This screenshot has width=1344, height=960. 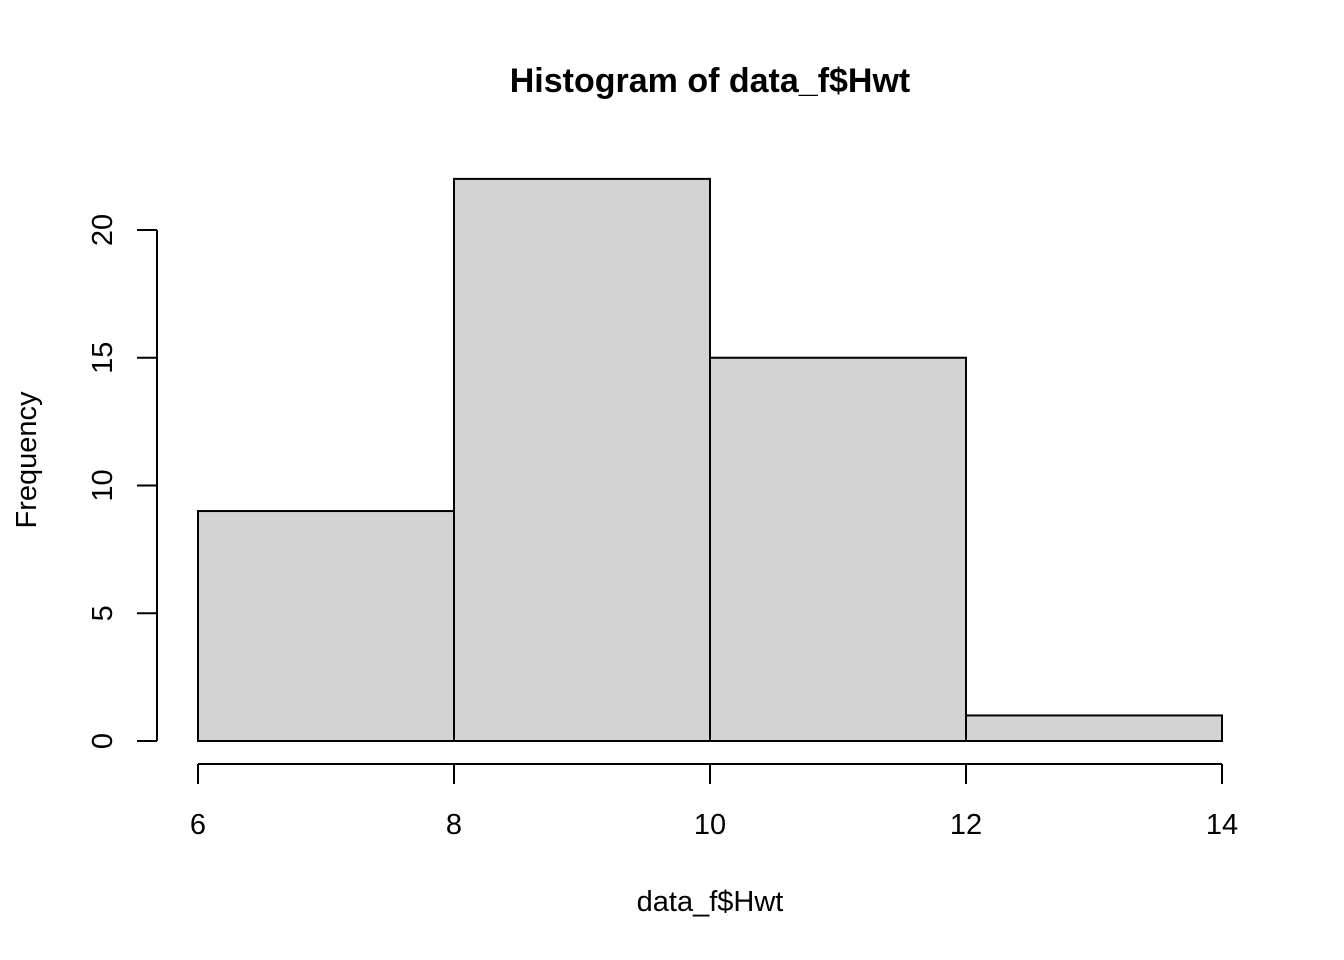 I want to click on x-tick-label: 14, so click(x=1222, y=825).